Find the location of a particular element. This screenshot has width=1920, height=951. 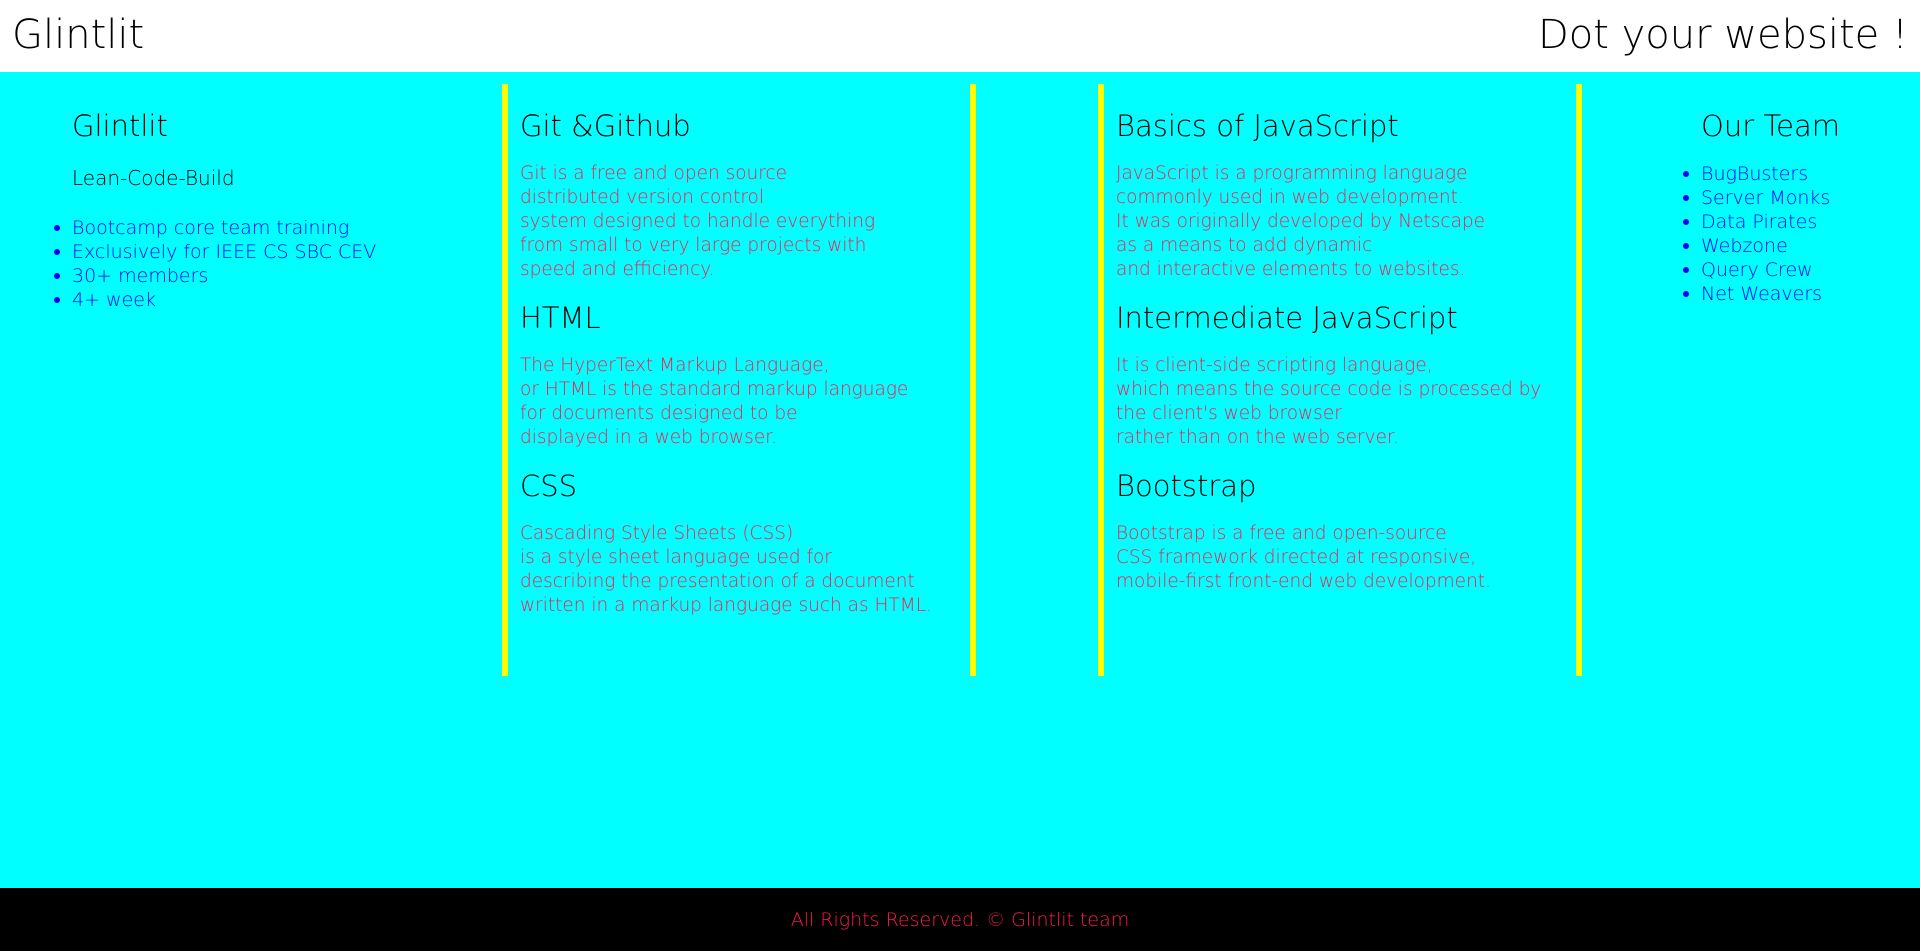

team-item: Query Crew is located at coordinates (1801, 270).